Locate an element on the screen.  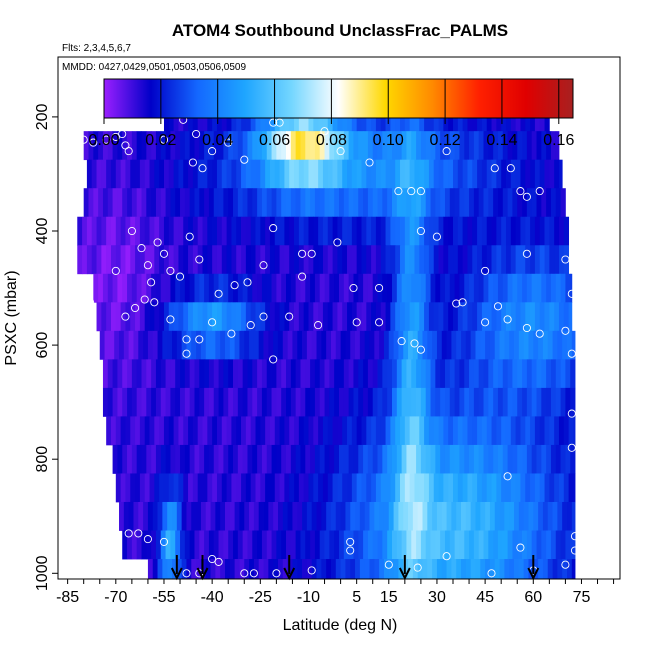
x-axis-label: Latitude (deg N) is located at coordinates (340, 625).